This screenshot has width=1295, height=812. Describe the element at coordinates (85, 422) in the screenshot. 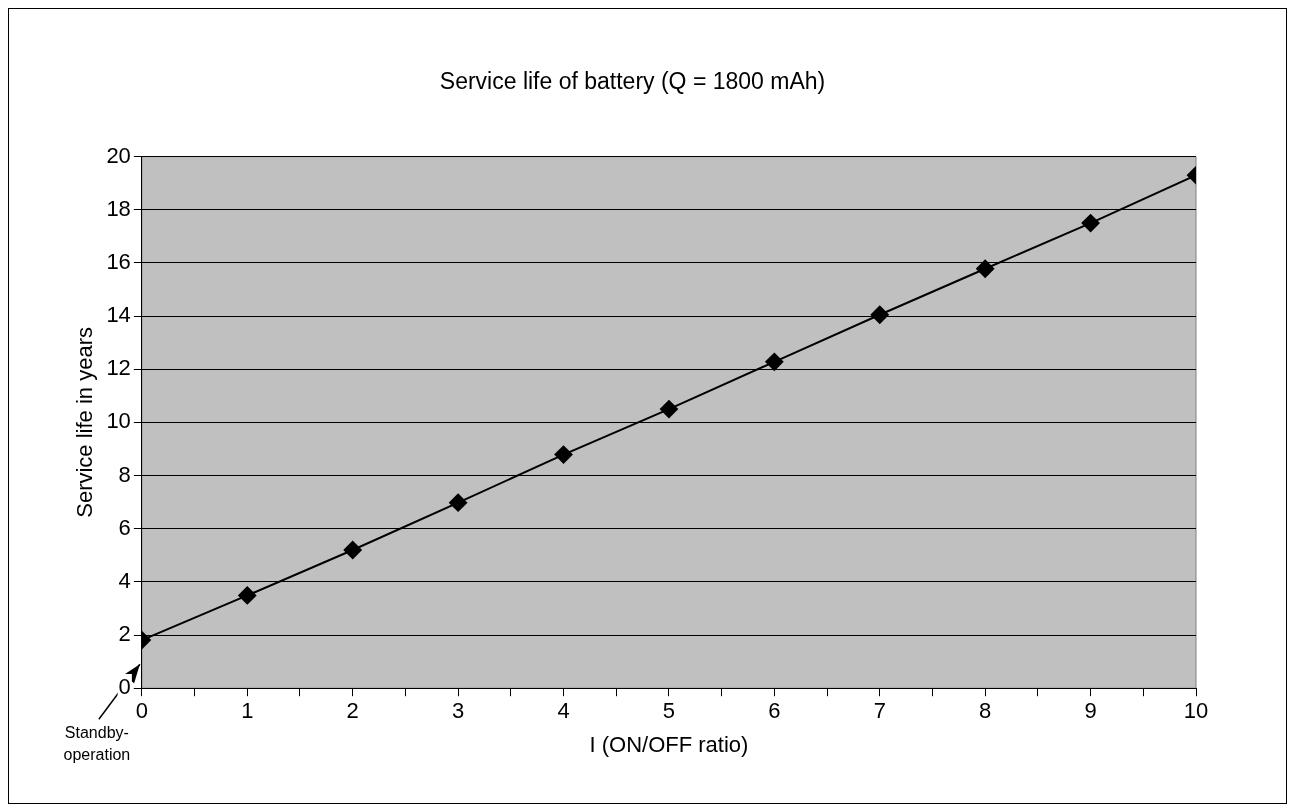

I see `y-axis-title: Service life in years` at that location.